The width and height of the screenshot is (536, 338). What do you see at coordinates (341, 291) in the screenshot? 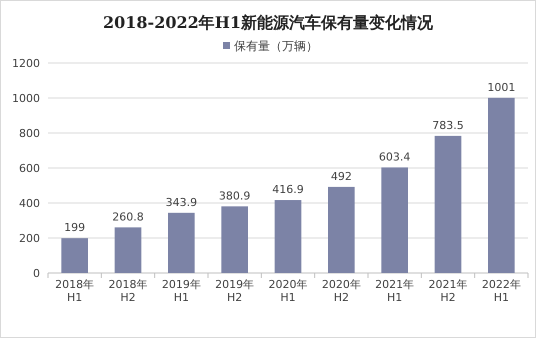
I see `x-tick-label: 2020年 H2` at bounding box center [341, 291].